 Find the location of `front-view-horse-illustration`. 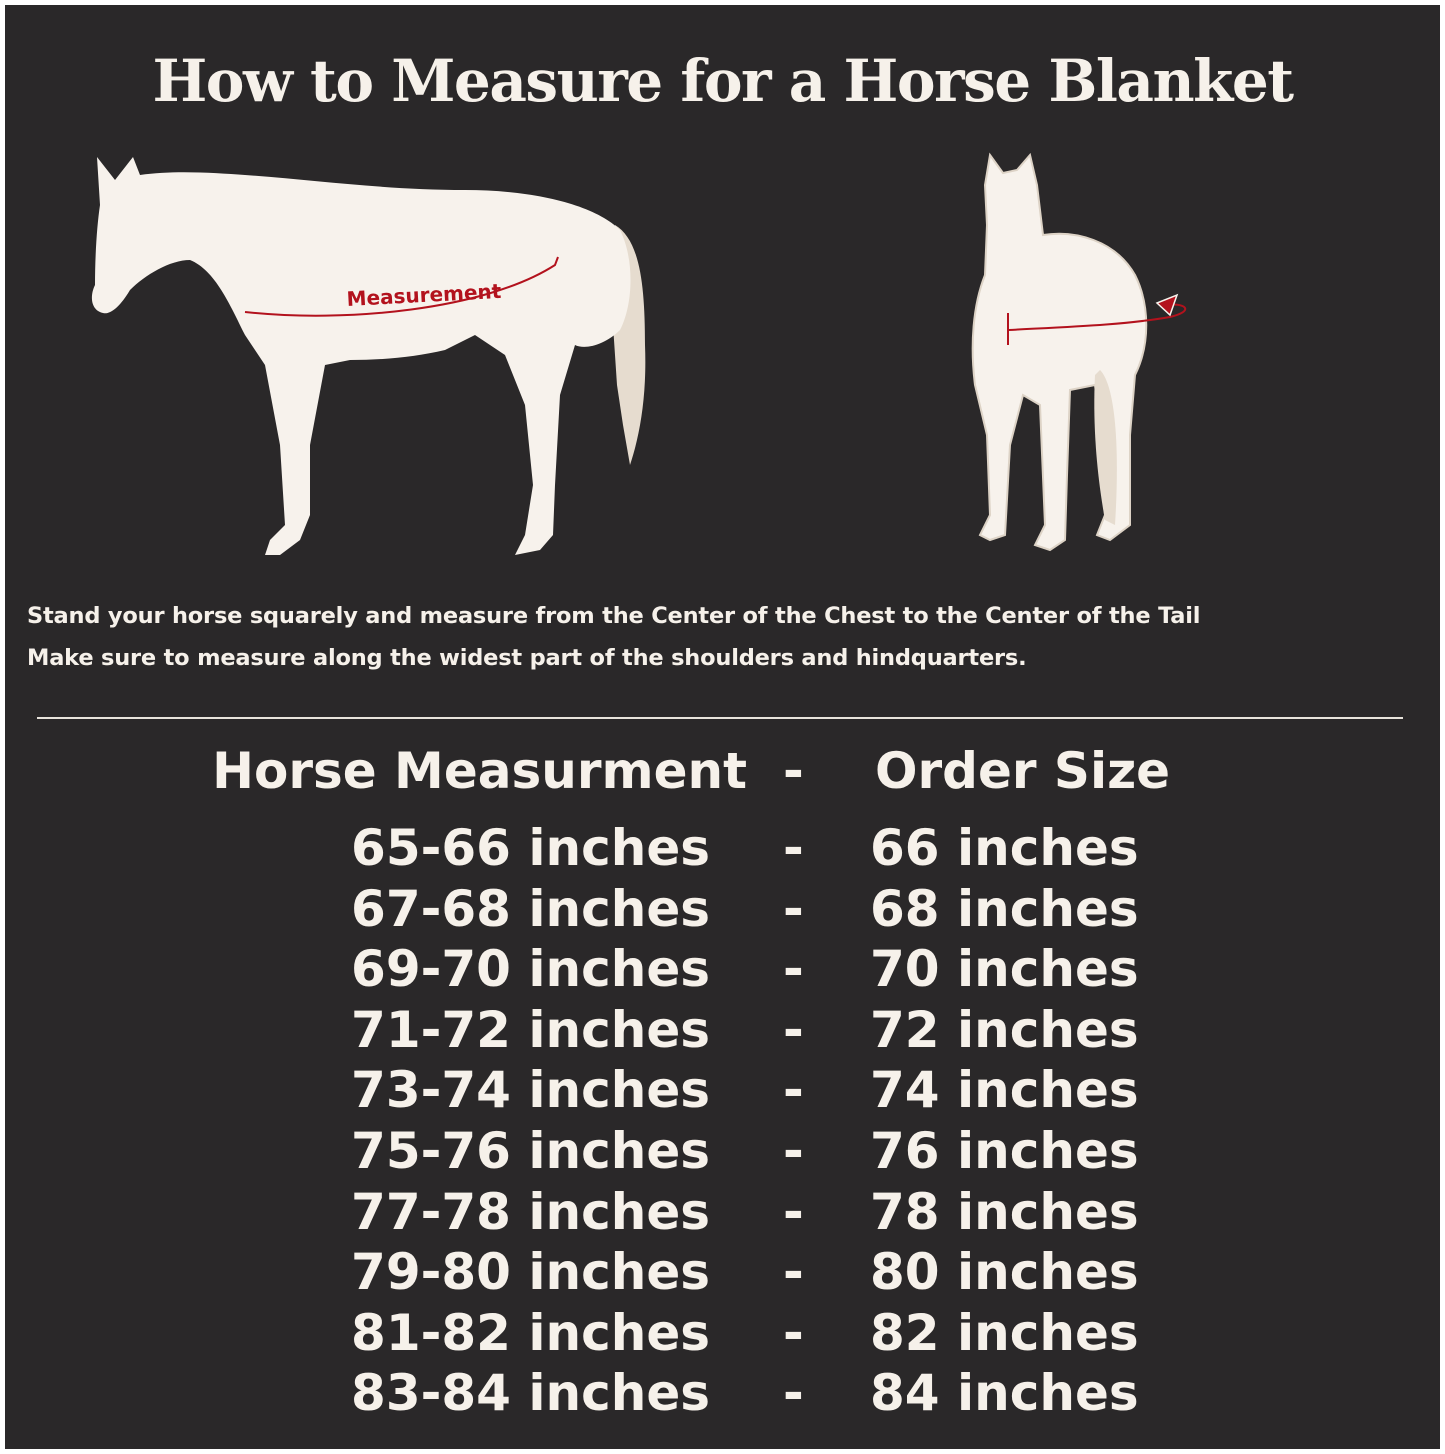

front-view-horse-illustration is located at coordinates (1078, 352).